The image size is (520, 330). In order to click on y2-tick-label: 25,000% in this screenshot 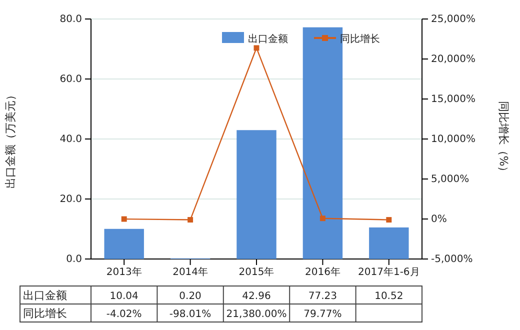, I will do `click(453, 20)`.